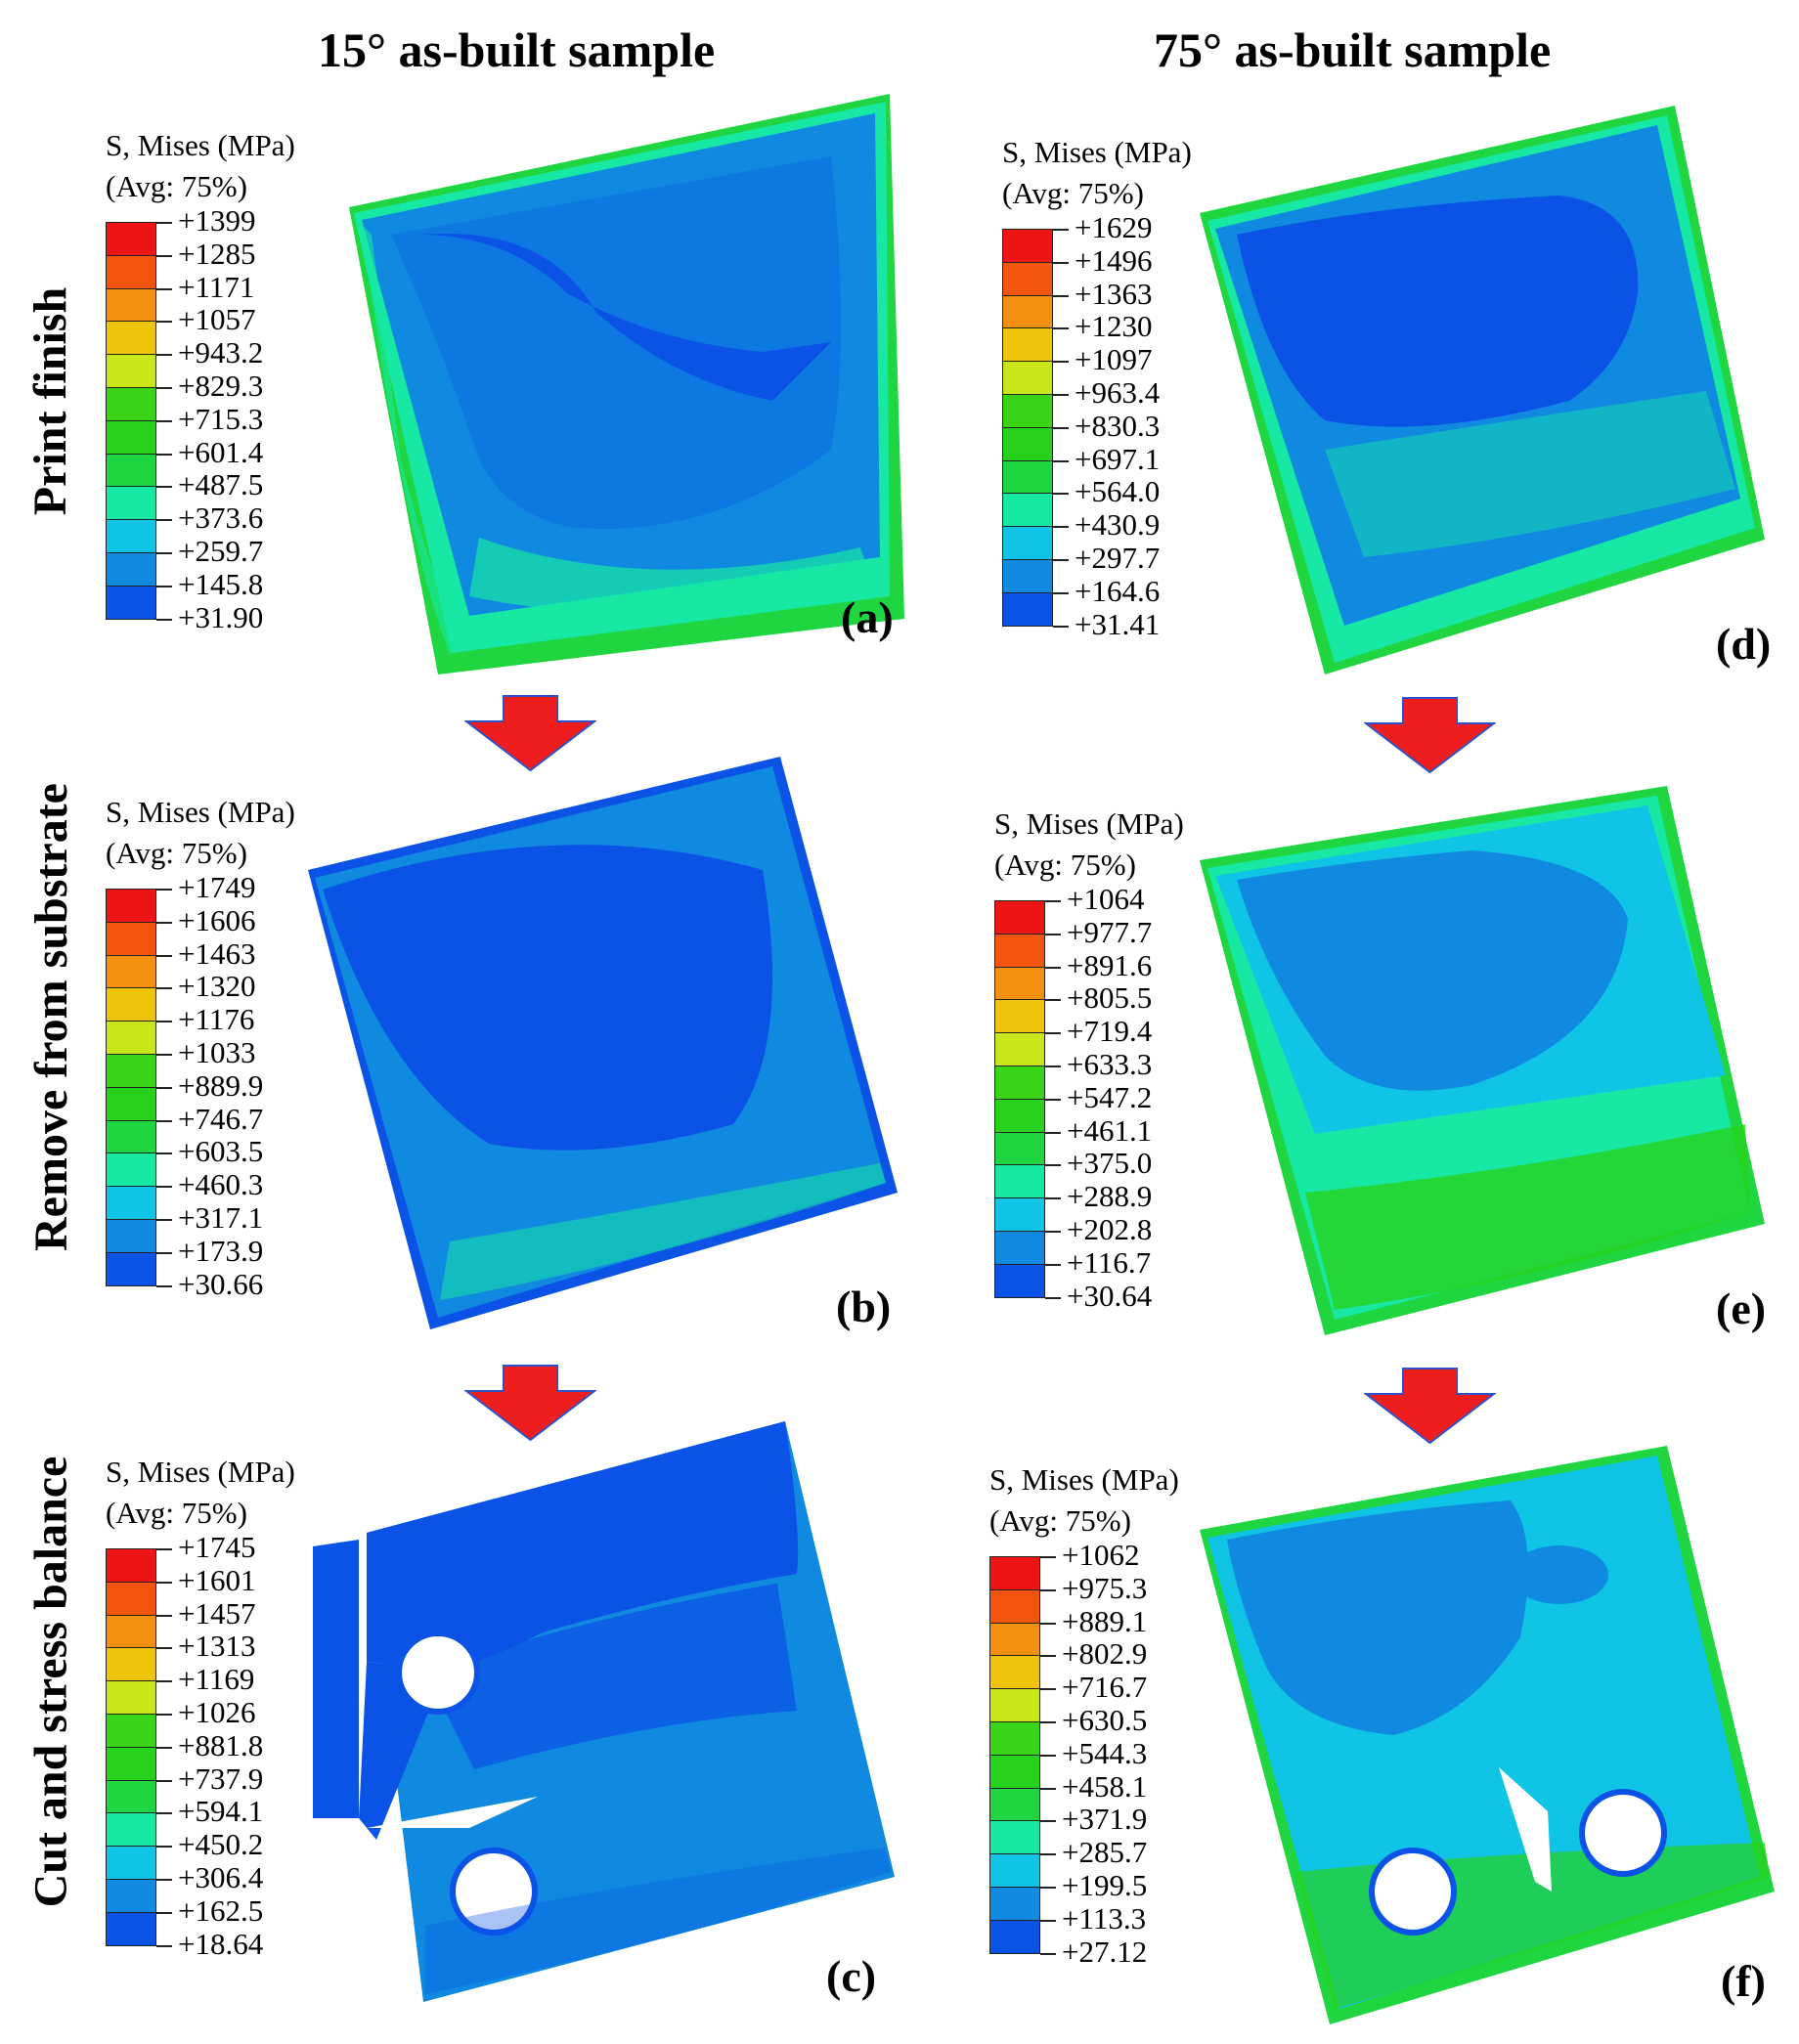 The width and height of the screenshot is (1799, 2044). What do you see at coordinates (51, 1682) in the screenshot?
I see `row-label-cut: Cut and stress balance` at bounding box center [51, 1682].